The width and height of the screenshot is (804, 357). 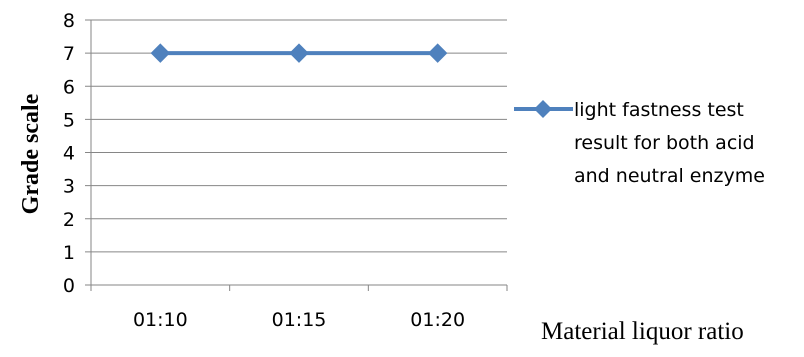 What do you see at coordinates (160, 320) in the screenshot?
I see `x-tick-label: 01:10` at bounding box center [160, 320].